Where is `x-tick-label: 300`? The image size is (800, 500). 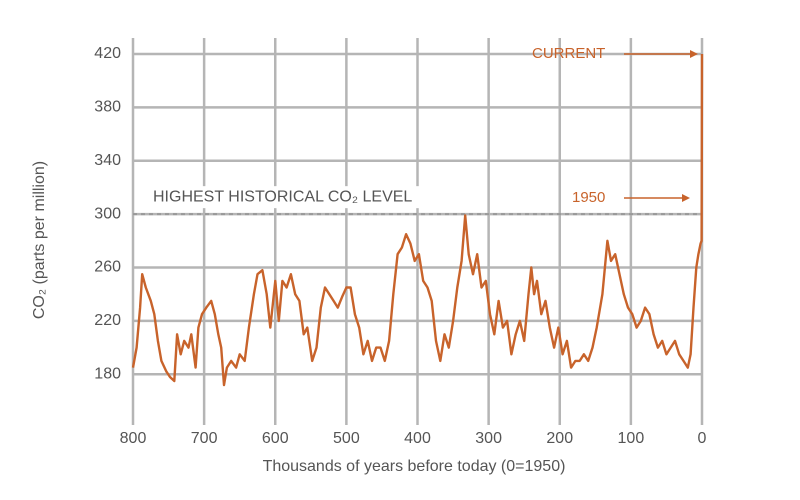
x-tick-label: 300 is located at coordinates (488, 438).